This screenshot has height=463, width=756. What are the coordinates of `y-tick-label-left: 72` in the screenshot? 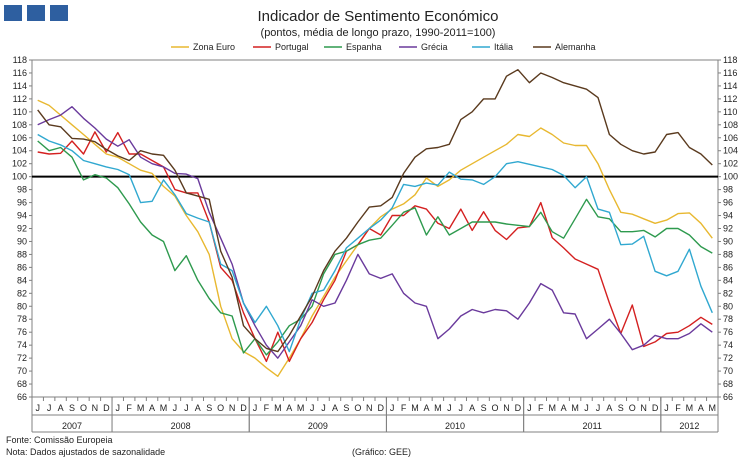 It's located at (22, 358).